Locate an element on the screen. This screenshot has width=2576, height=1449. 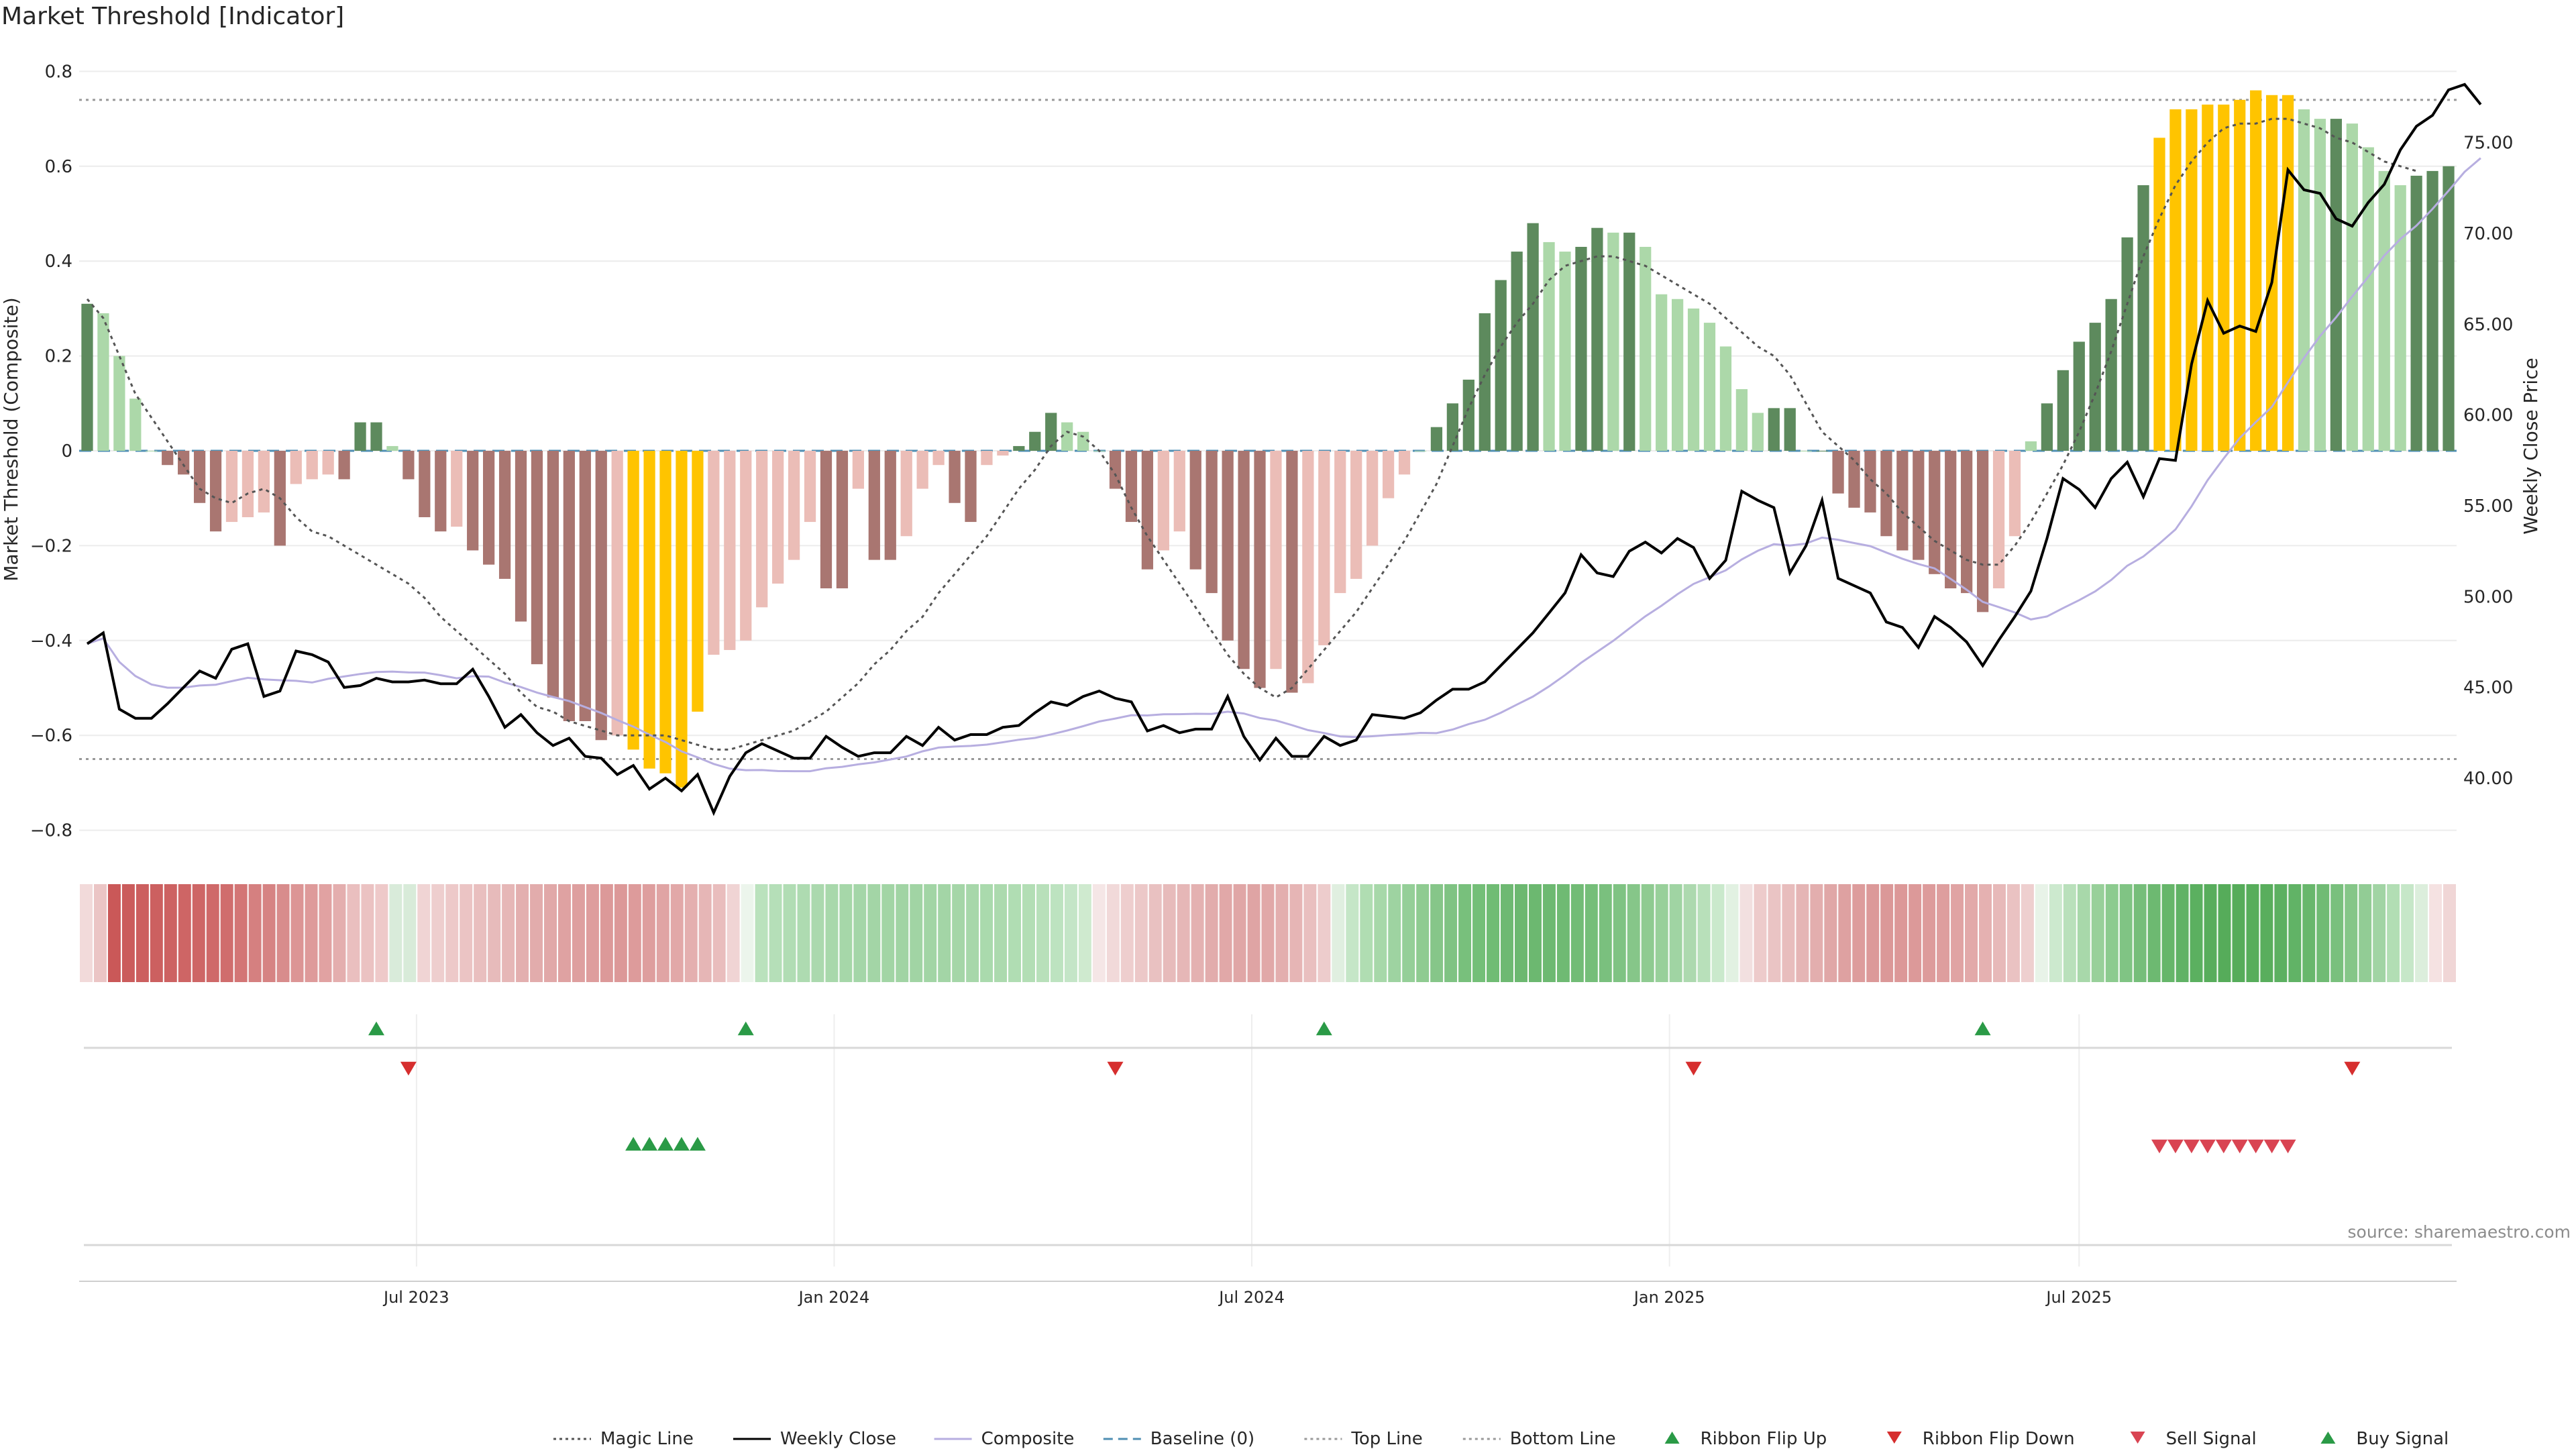
y-tick-left-label: −0.6 is located at coordinates (51, 736).